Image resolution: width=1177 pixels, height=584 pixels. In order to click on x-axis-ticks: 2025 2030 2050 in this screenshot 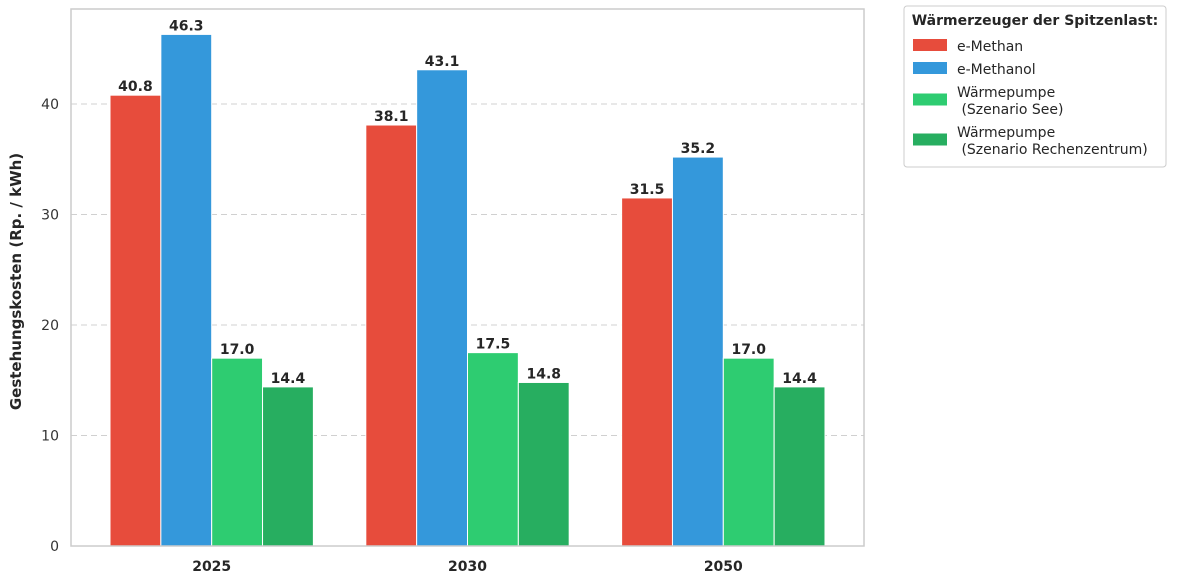, I will do `click(467, 567)`.